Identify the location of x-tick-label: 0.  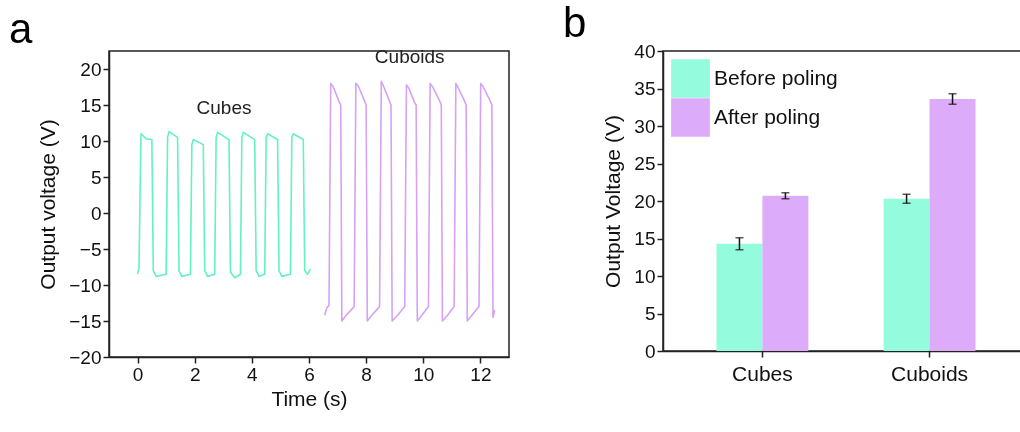
(138, 374).